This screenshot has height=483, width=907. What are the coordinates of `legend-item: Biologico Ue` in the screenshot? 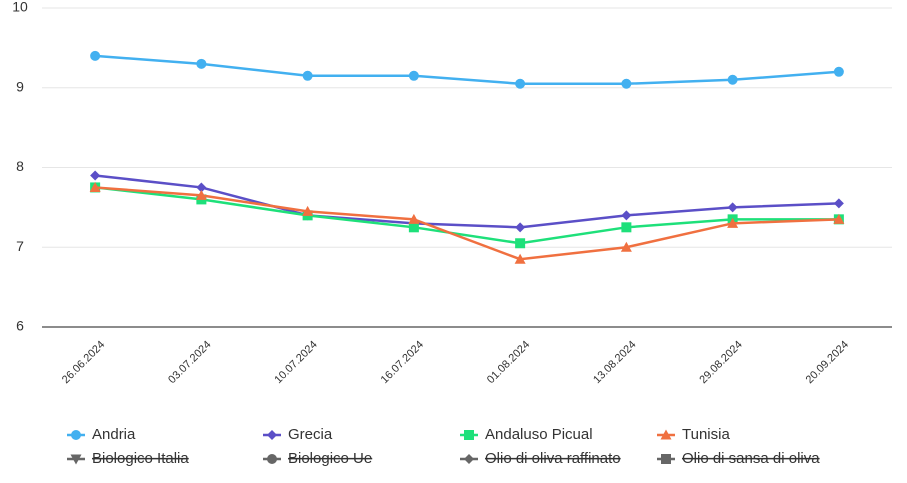 It's located at (317, 458).